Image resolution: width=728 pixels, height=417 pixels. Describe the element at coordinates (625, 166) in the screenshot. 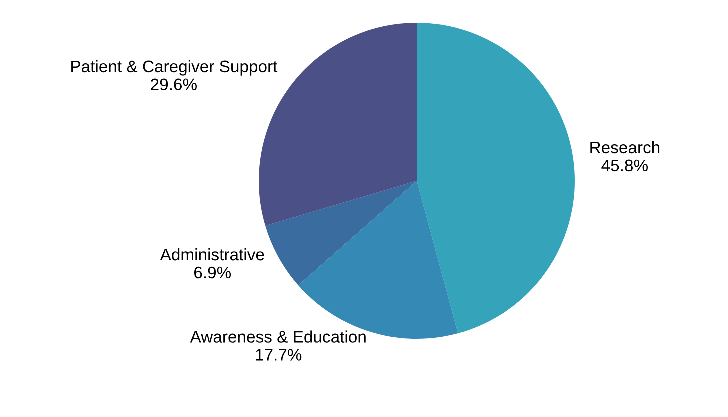

I see `data-label: 45.8%` at that location.